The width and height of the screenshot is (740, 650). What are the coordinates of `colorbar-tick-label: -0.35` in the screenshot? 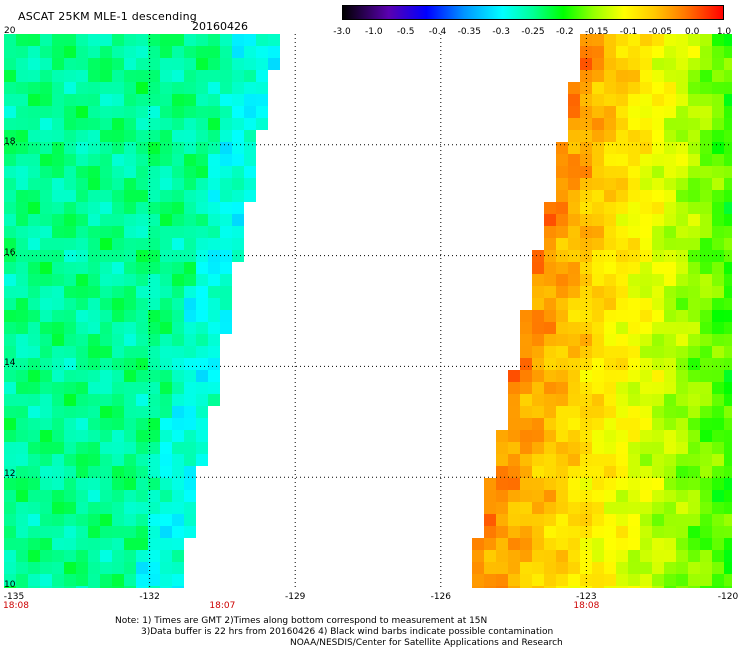 It's located at (469, 32).